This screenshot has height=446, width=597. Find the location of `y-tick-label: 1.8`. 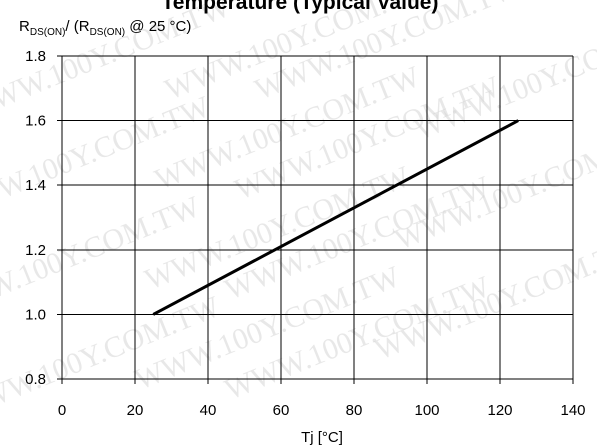

y-tick-label: 1.8 is located at coordinates (35, 56).